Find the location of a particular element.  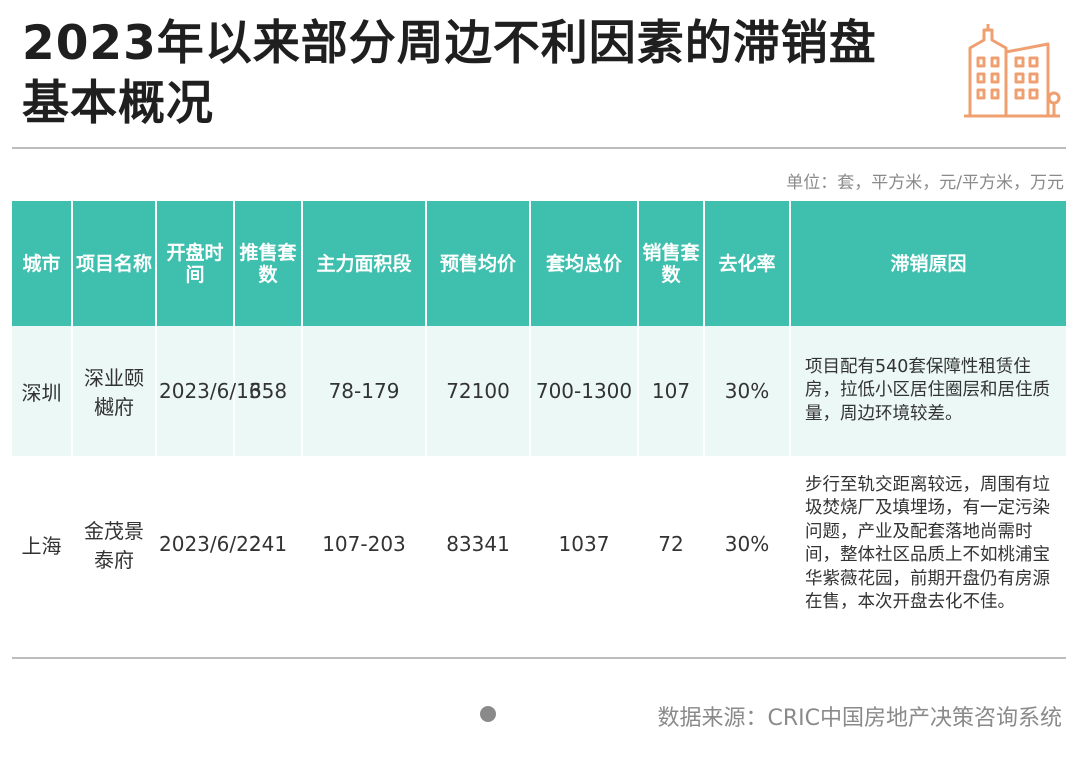

cell-units-launched: 241 is located at coordinates (268, 544).